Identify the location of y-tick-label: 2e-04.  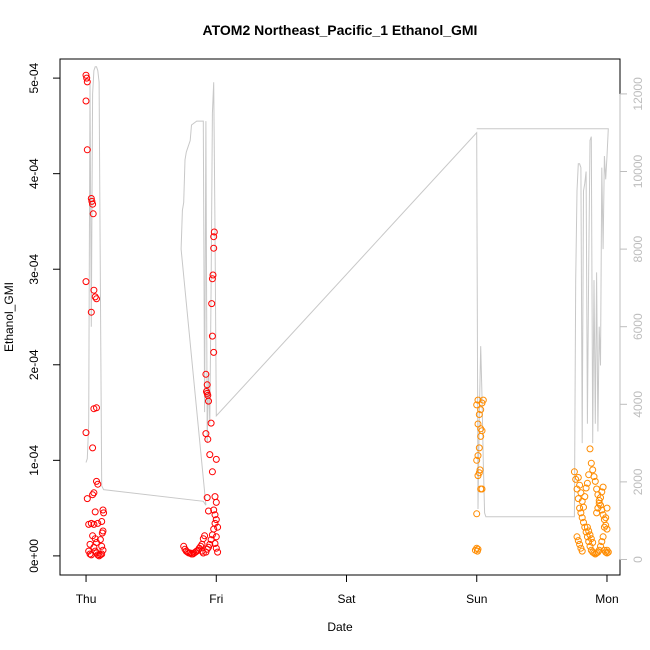
(34, 364).